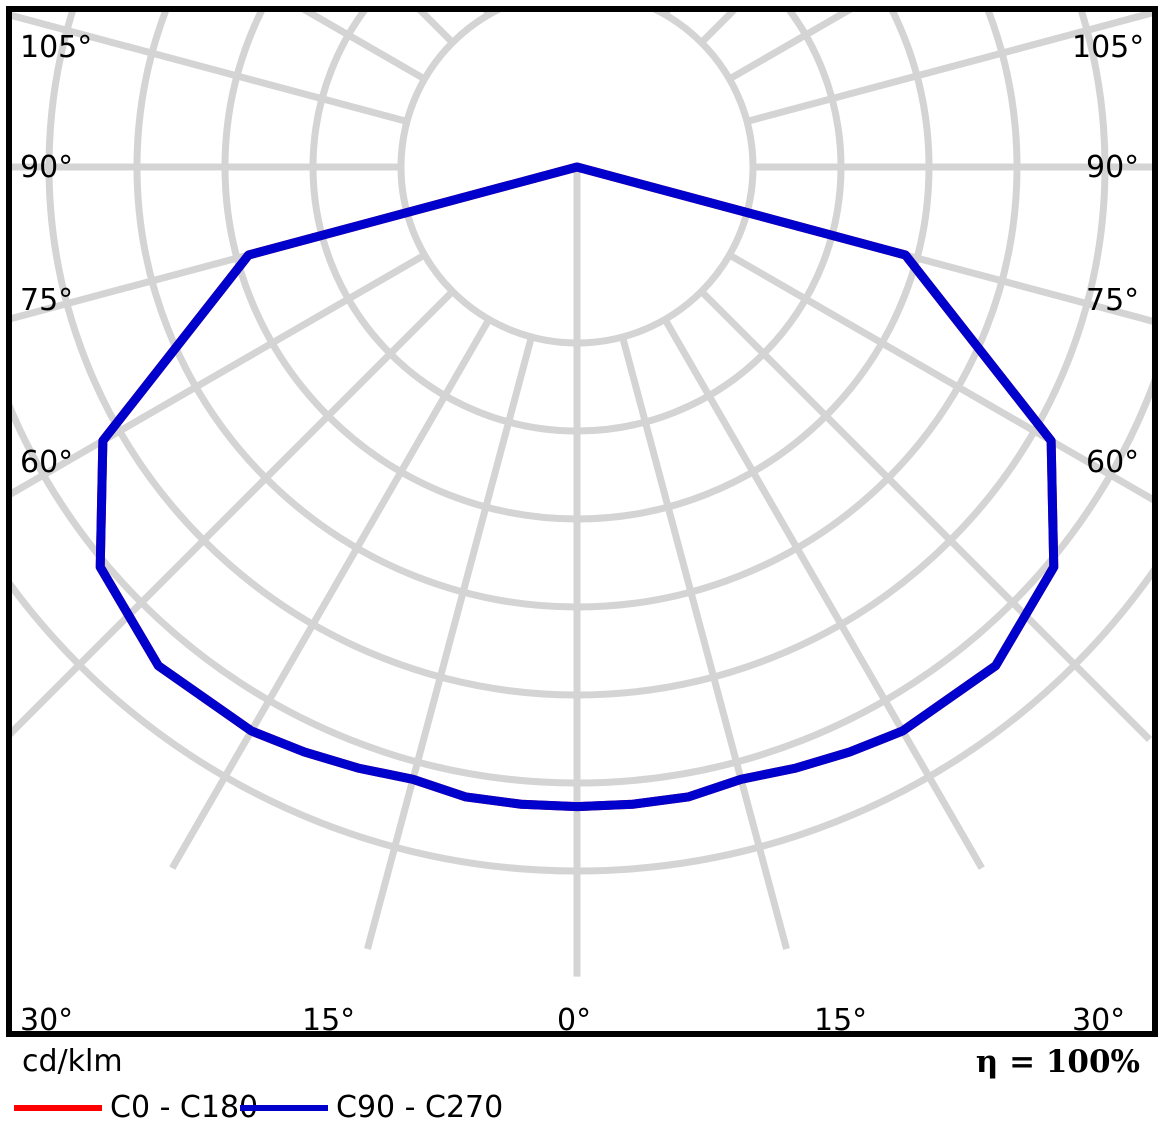 The height and width of the screenshot is (1143, 1164). I want to click on legend-item-c0-c180: C0 - C180, so click(136, 1108).